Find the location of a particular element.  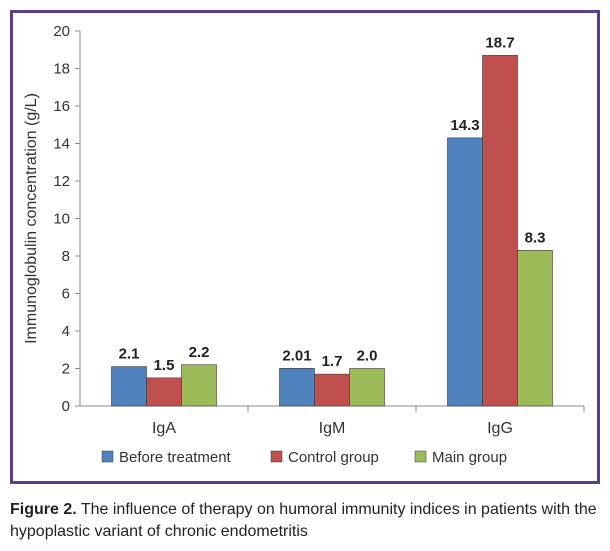

data-label: 1.7 is located at coordinates (332, 361).